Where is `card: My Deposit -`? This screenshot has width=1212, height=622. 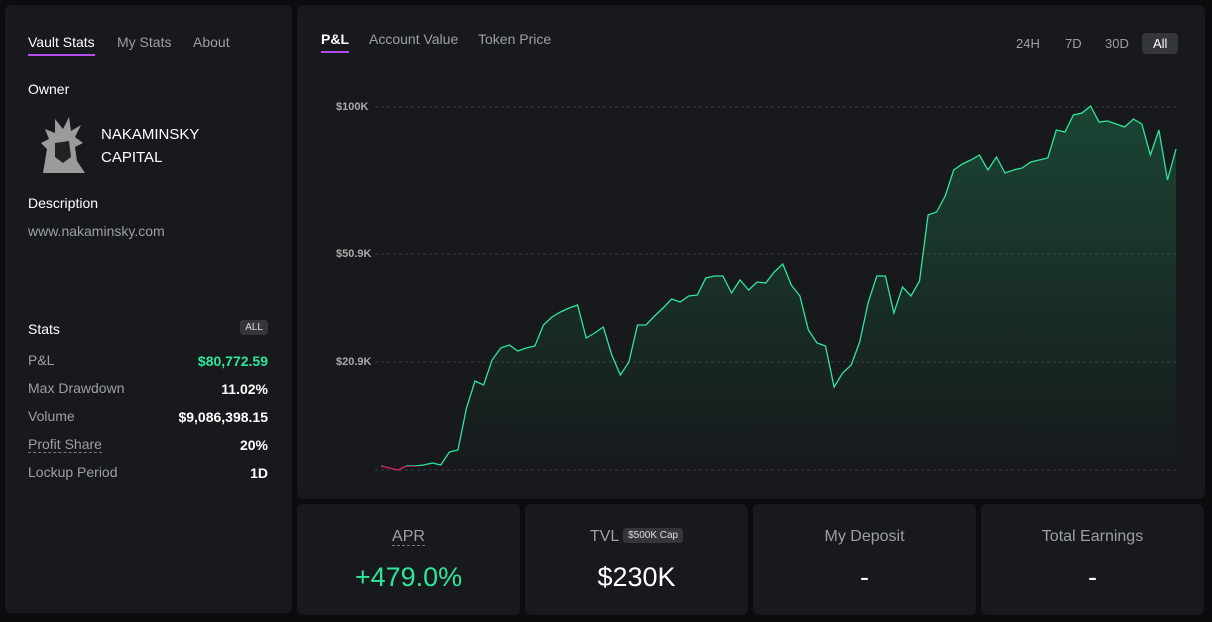 card: My Deposit - is located at coordinates (864, 559).